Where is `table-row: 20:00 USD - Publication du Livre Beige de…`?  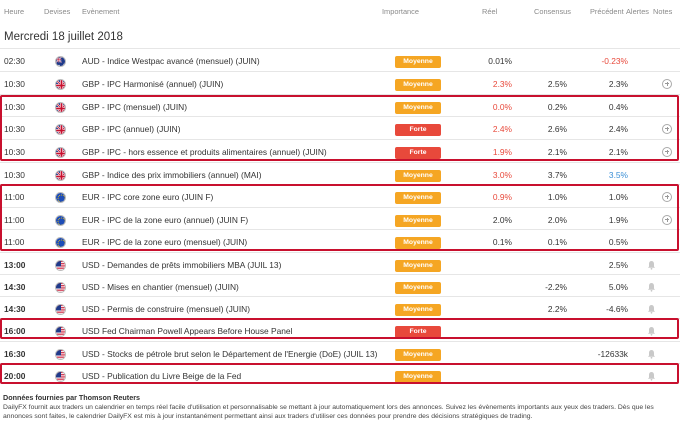 table-row: 20:00 USD - Publication du Livre Beige de… is located at coordinates (340, 374).